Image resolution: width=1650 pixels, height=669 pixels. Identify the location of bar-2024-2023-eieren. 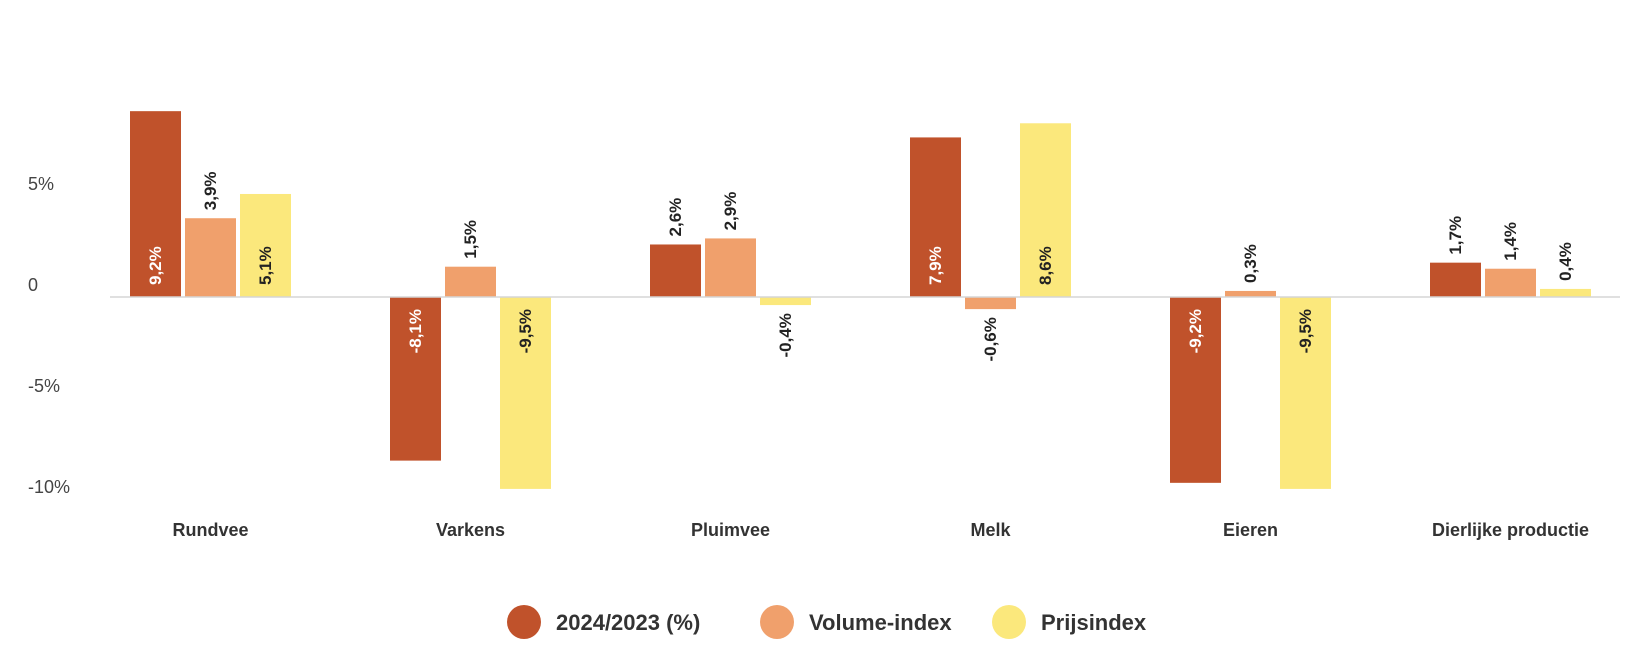
(1195, 390).